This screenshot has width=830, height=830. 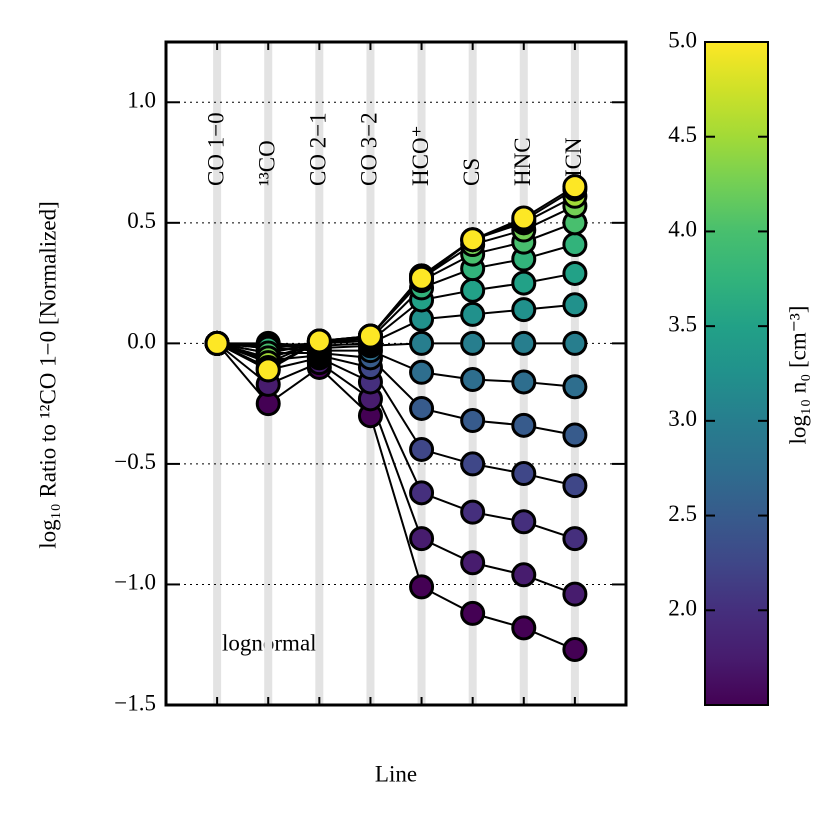 What do you see at coordinates (135, 461) in the screenshot?
I see `y-tick-label: −0.5` at bounding box center [135, 461].